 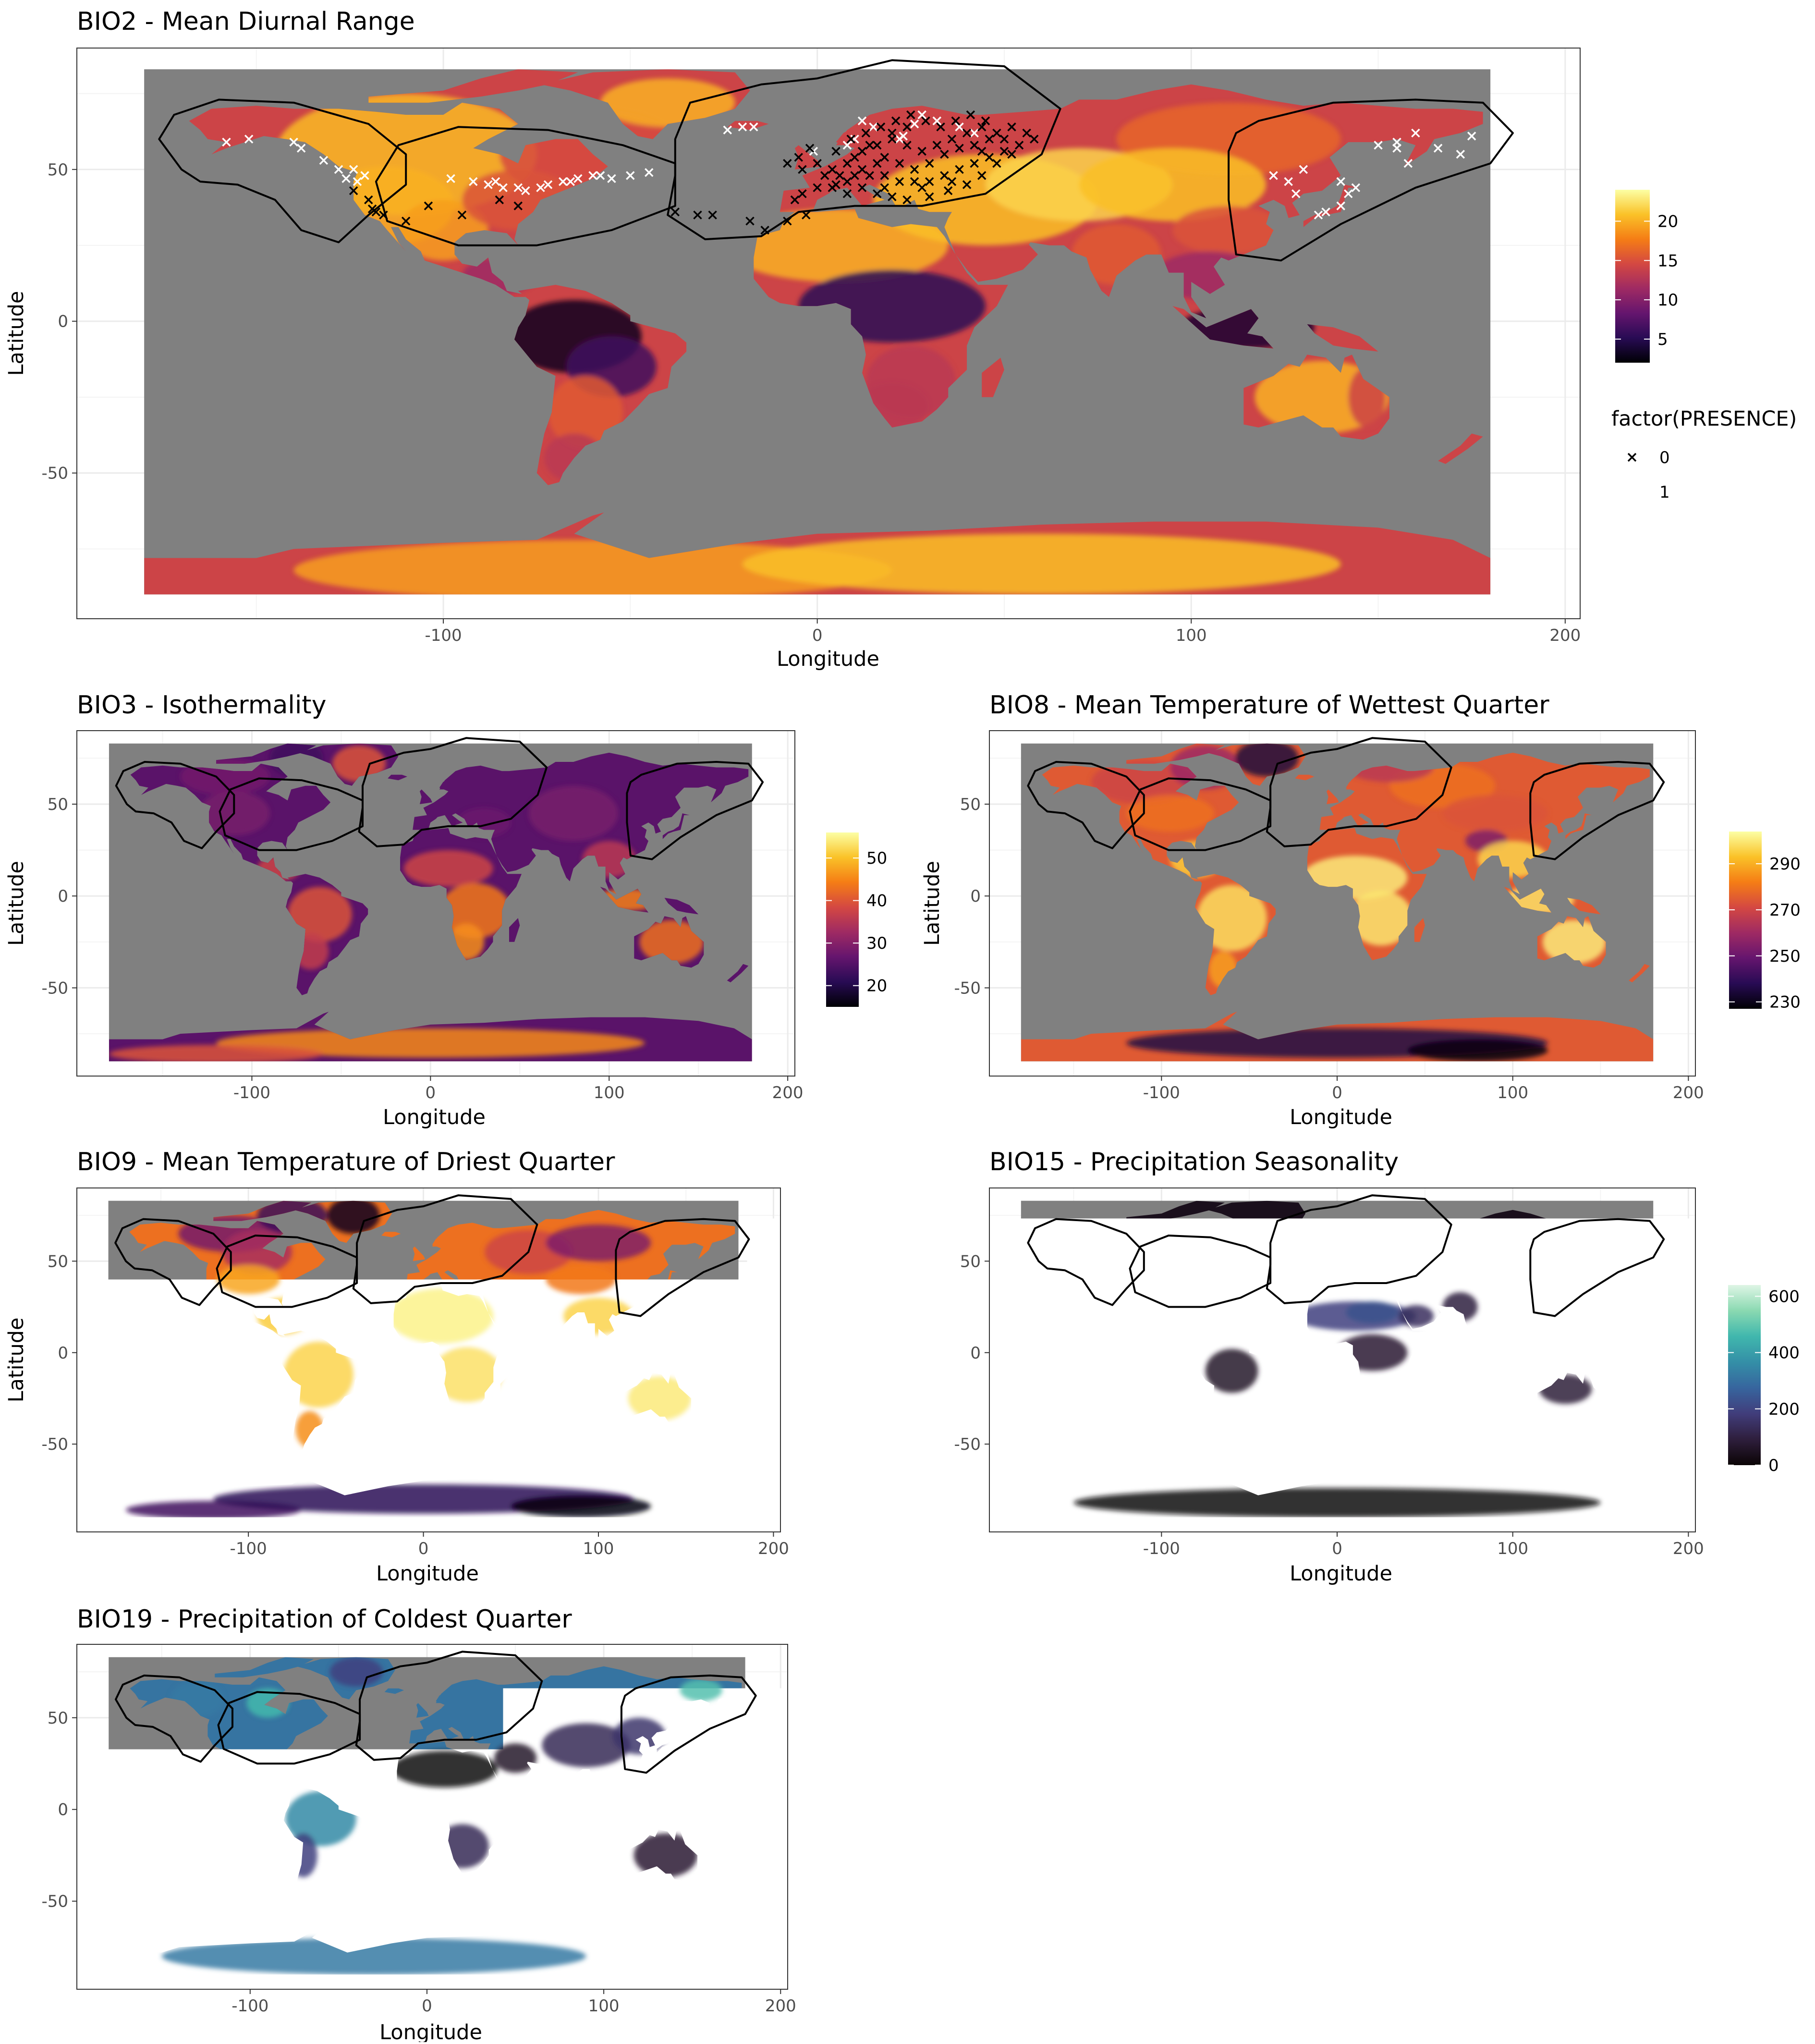 What do you see at coordinates (1704, 419) in the screenshot?
I see `presence-legend-title: factor(PRESENCE)` at bounding box center [1704, 419].